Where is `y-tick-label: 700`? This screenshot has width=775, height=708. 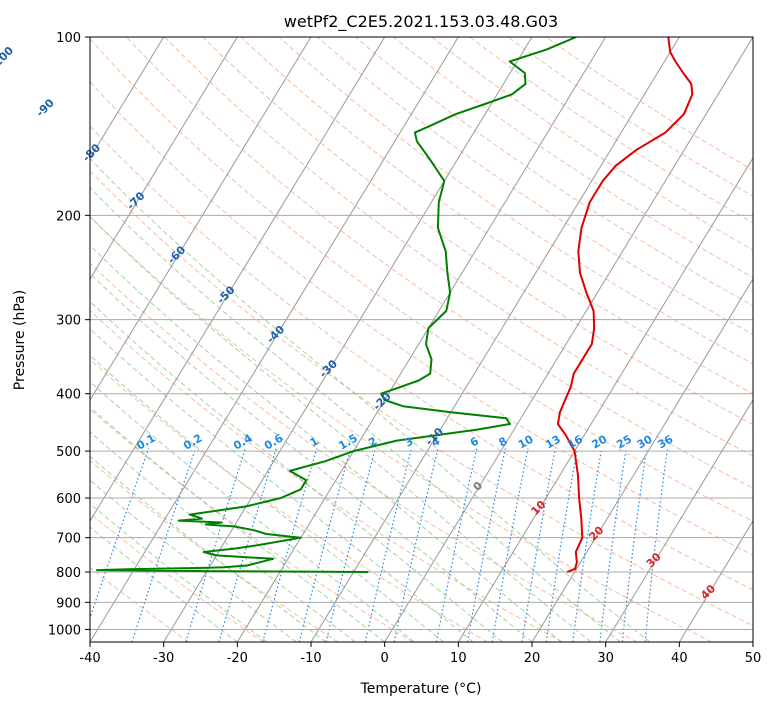 y-tick-label: 700 is located at coordinates (68, 539).